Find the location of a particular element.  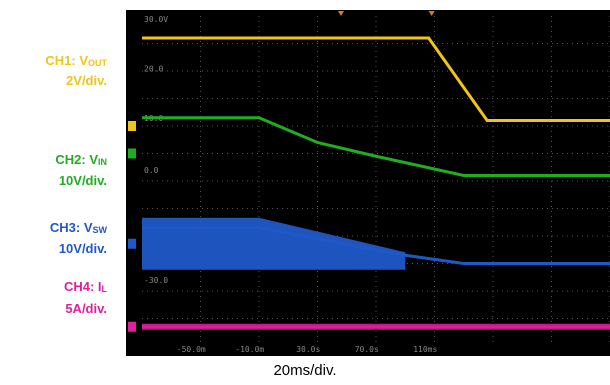

y-tick-label: 30.0V is located at coordinates (156, 19).